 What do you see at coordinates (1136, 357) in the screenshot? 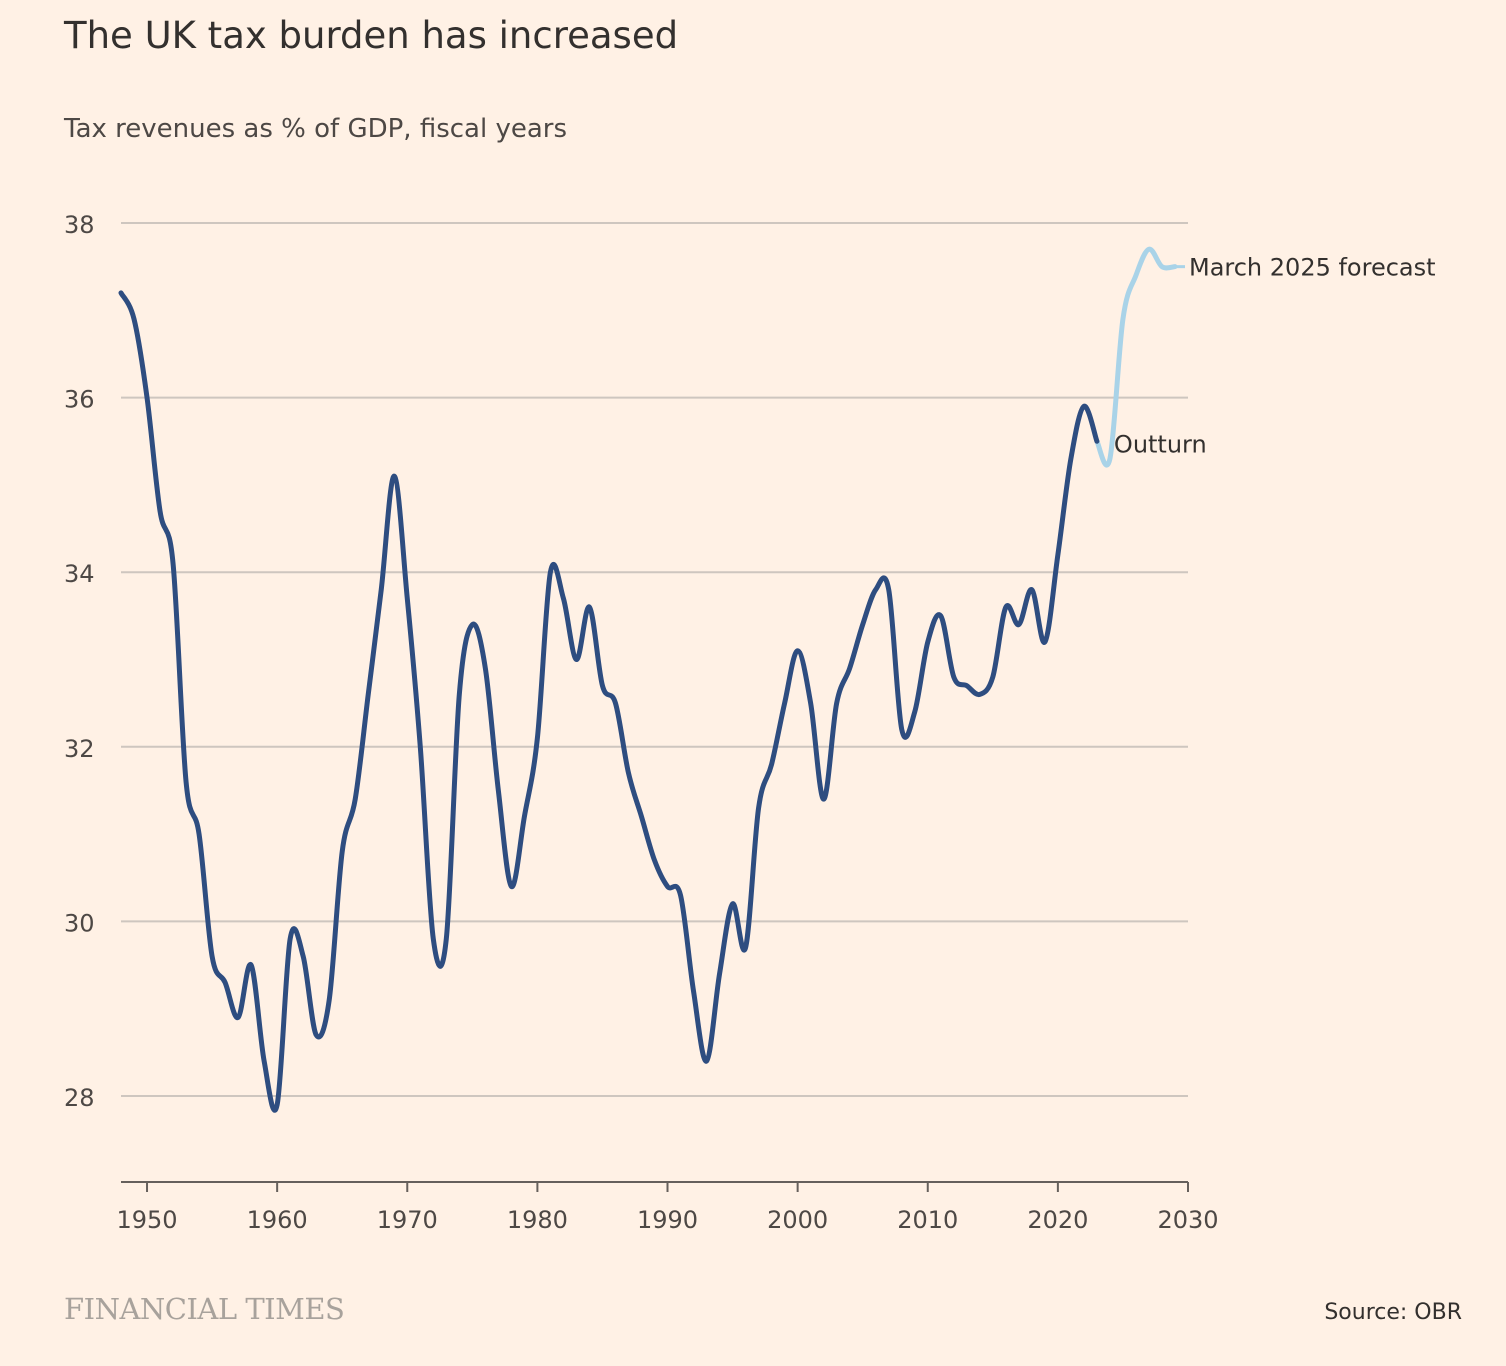
I see `forecast-line` at bounding box center [1136, 357].